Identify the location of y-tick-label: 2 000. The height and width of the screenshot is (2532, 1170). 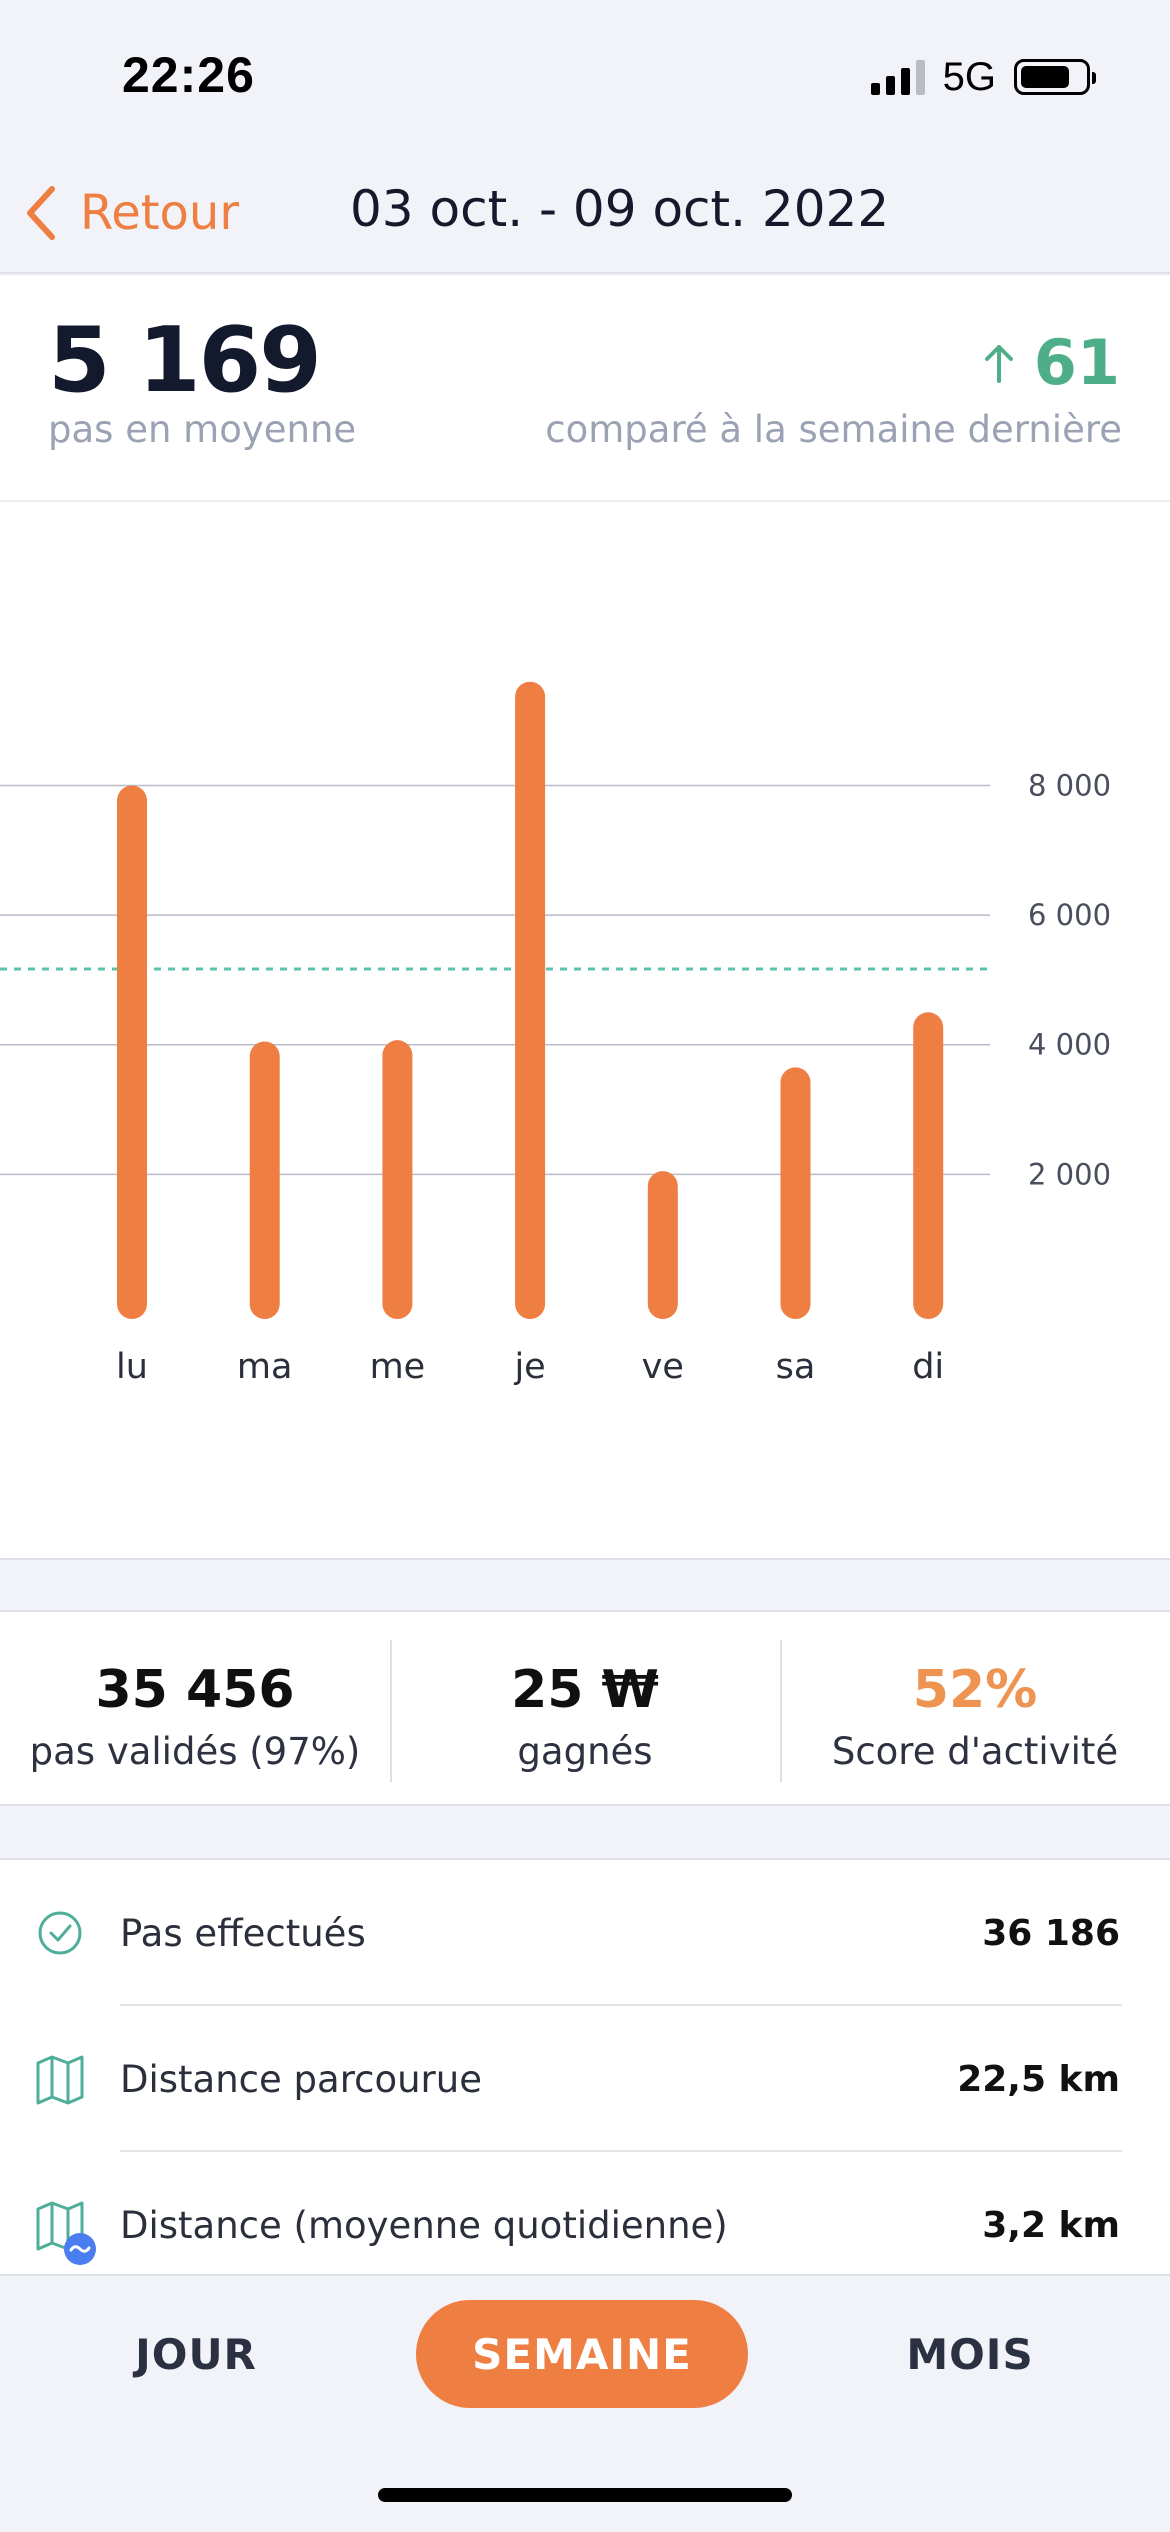
(1069, 1174).